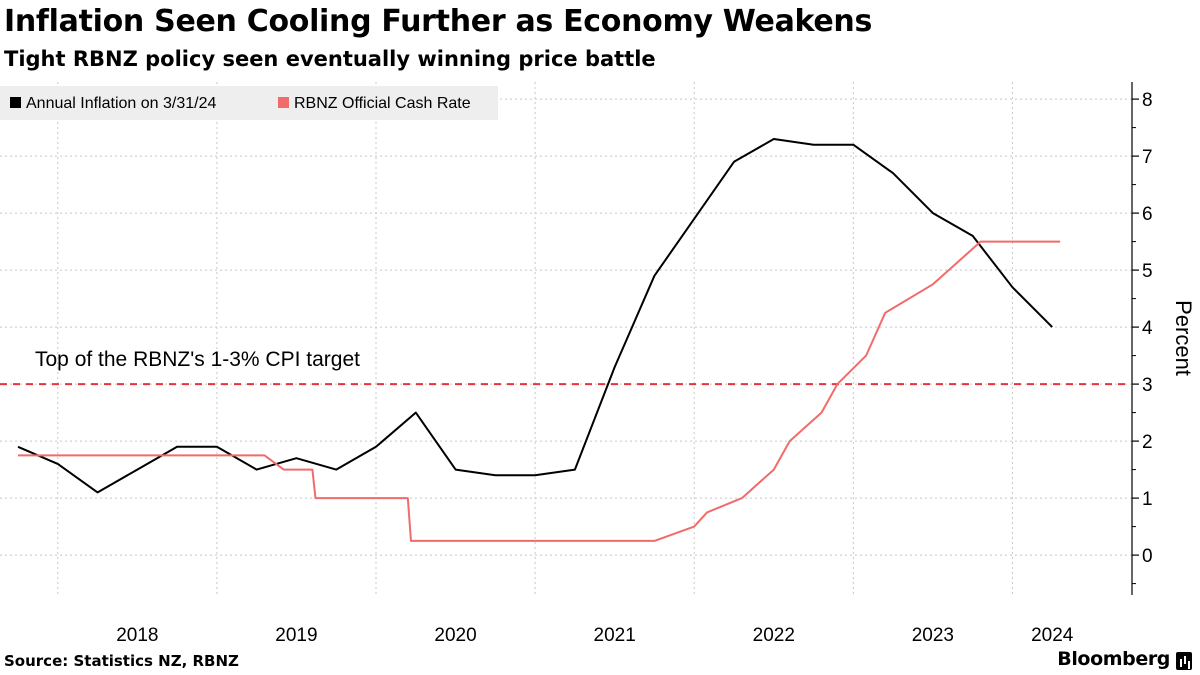 Image resolution: width=1200 pixels, height=675 pixels. Describe the element at coordinates (1147, 442) in the screenshot. I see `y-tick-label: 2` at that location.